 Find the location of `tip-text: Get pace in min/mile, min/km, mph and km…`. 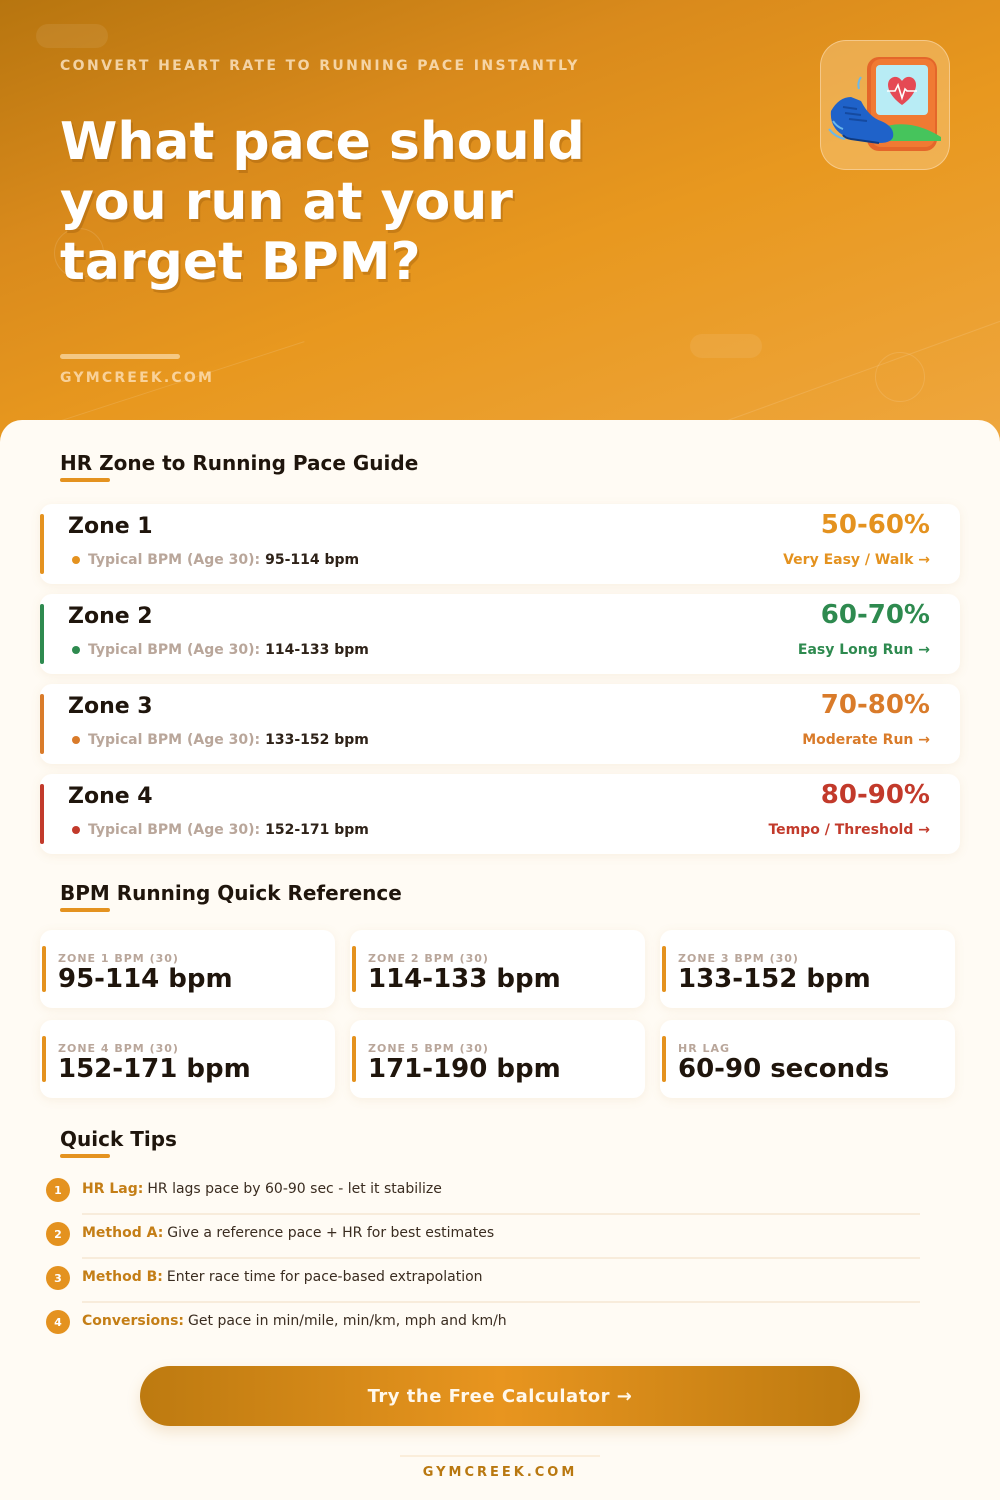

tip-text: Get pace in min/mile, min/km, mph and km… is located at coordinates (347, 1321).